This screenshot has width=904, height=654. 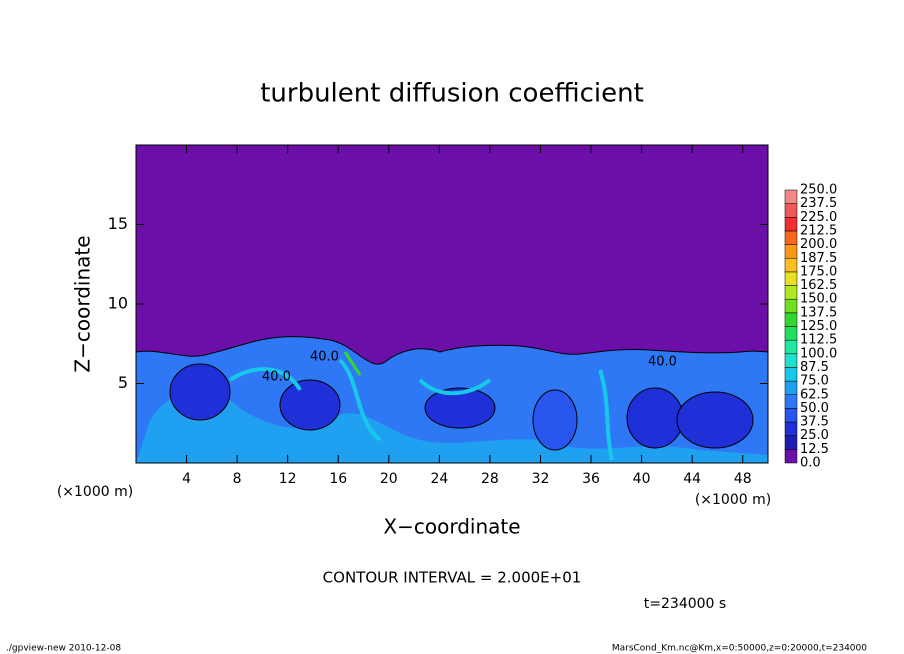 What do you see at coordinates (818, 190) in the screenshot?
I see `colorbar-label: 250.0` at bounding box center [818, 190].